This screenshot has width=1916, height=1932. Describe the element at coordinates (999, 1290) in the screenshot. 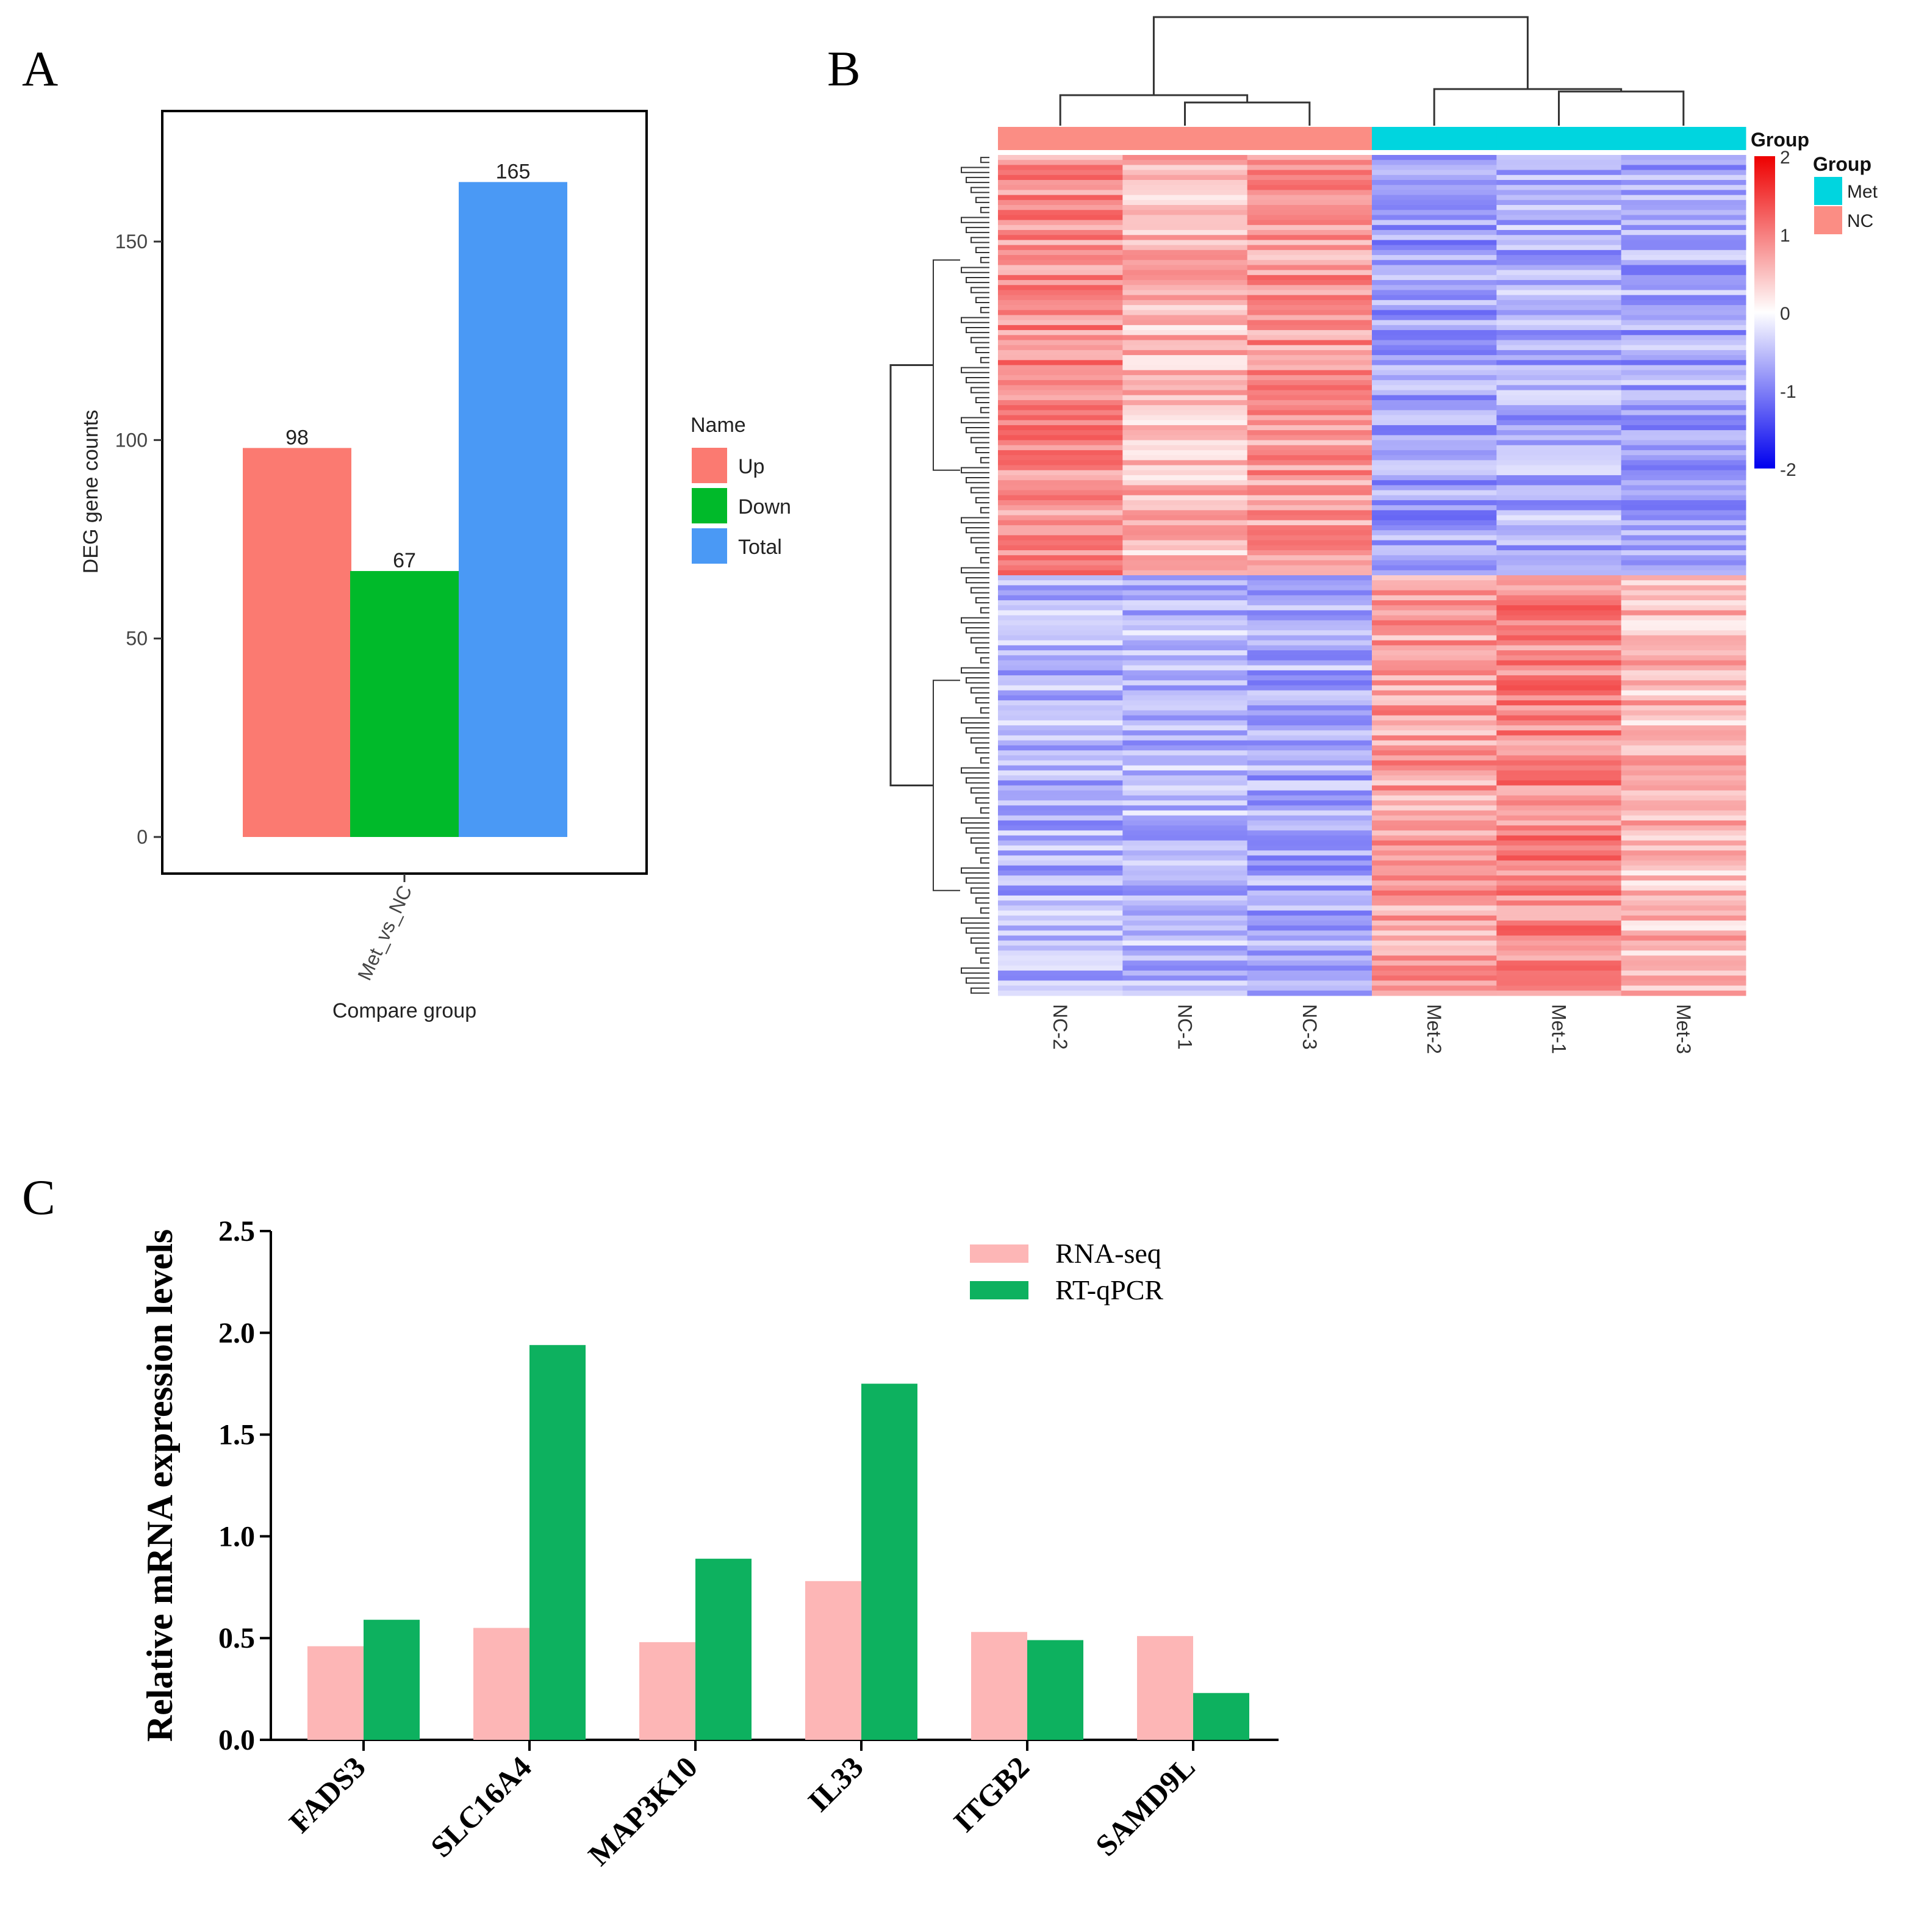

I see `legend-swatch-rt-qpcr` at that location.